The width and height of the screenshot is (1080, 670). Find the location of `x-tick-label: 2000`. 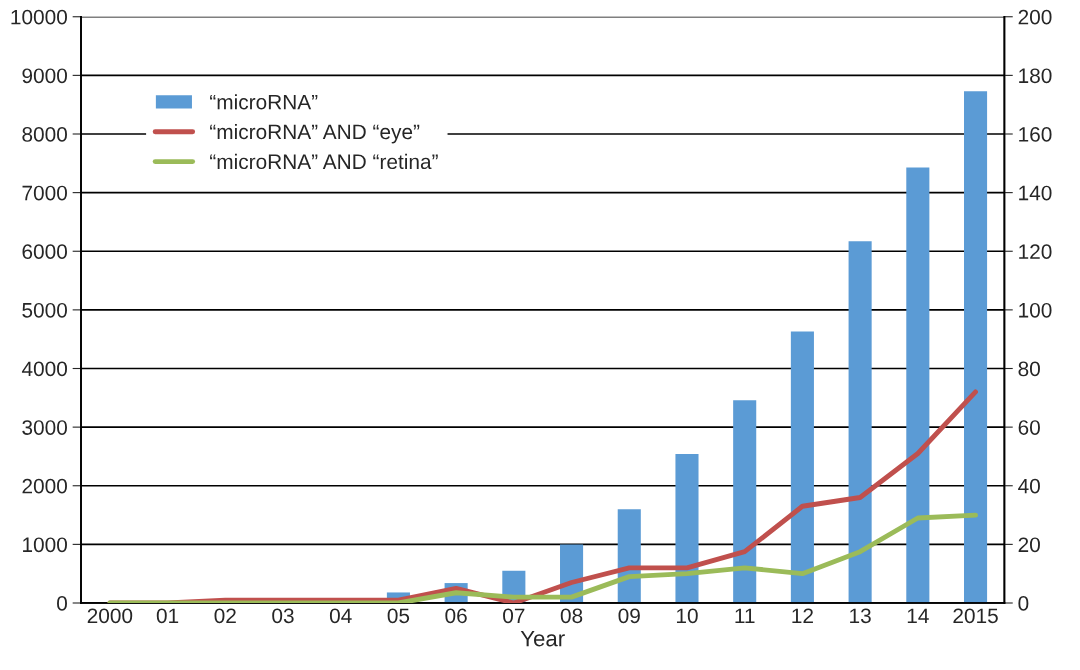

x-tick-label: 2000 is located at coordinates (110, 616).